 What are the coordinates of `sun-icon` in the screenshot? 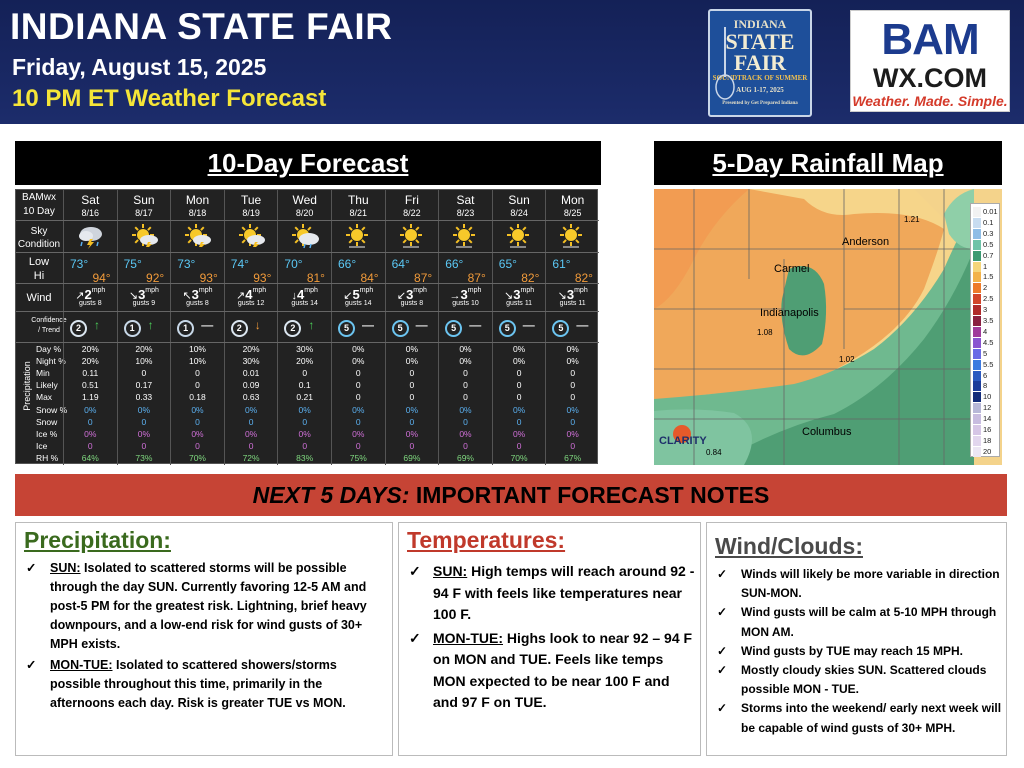 It's located at (357, 236).